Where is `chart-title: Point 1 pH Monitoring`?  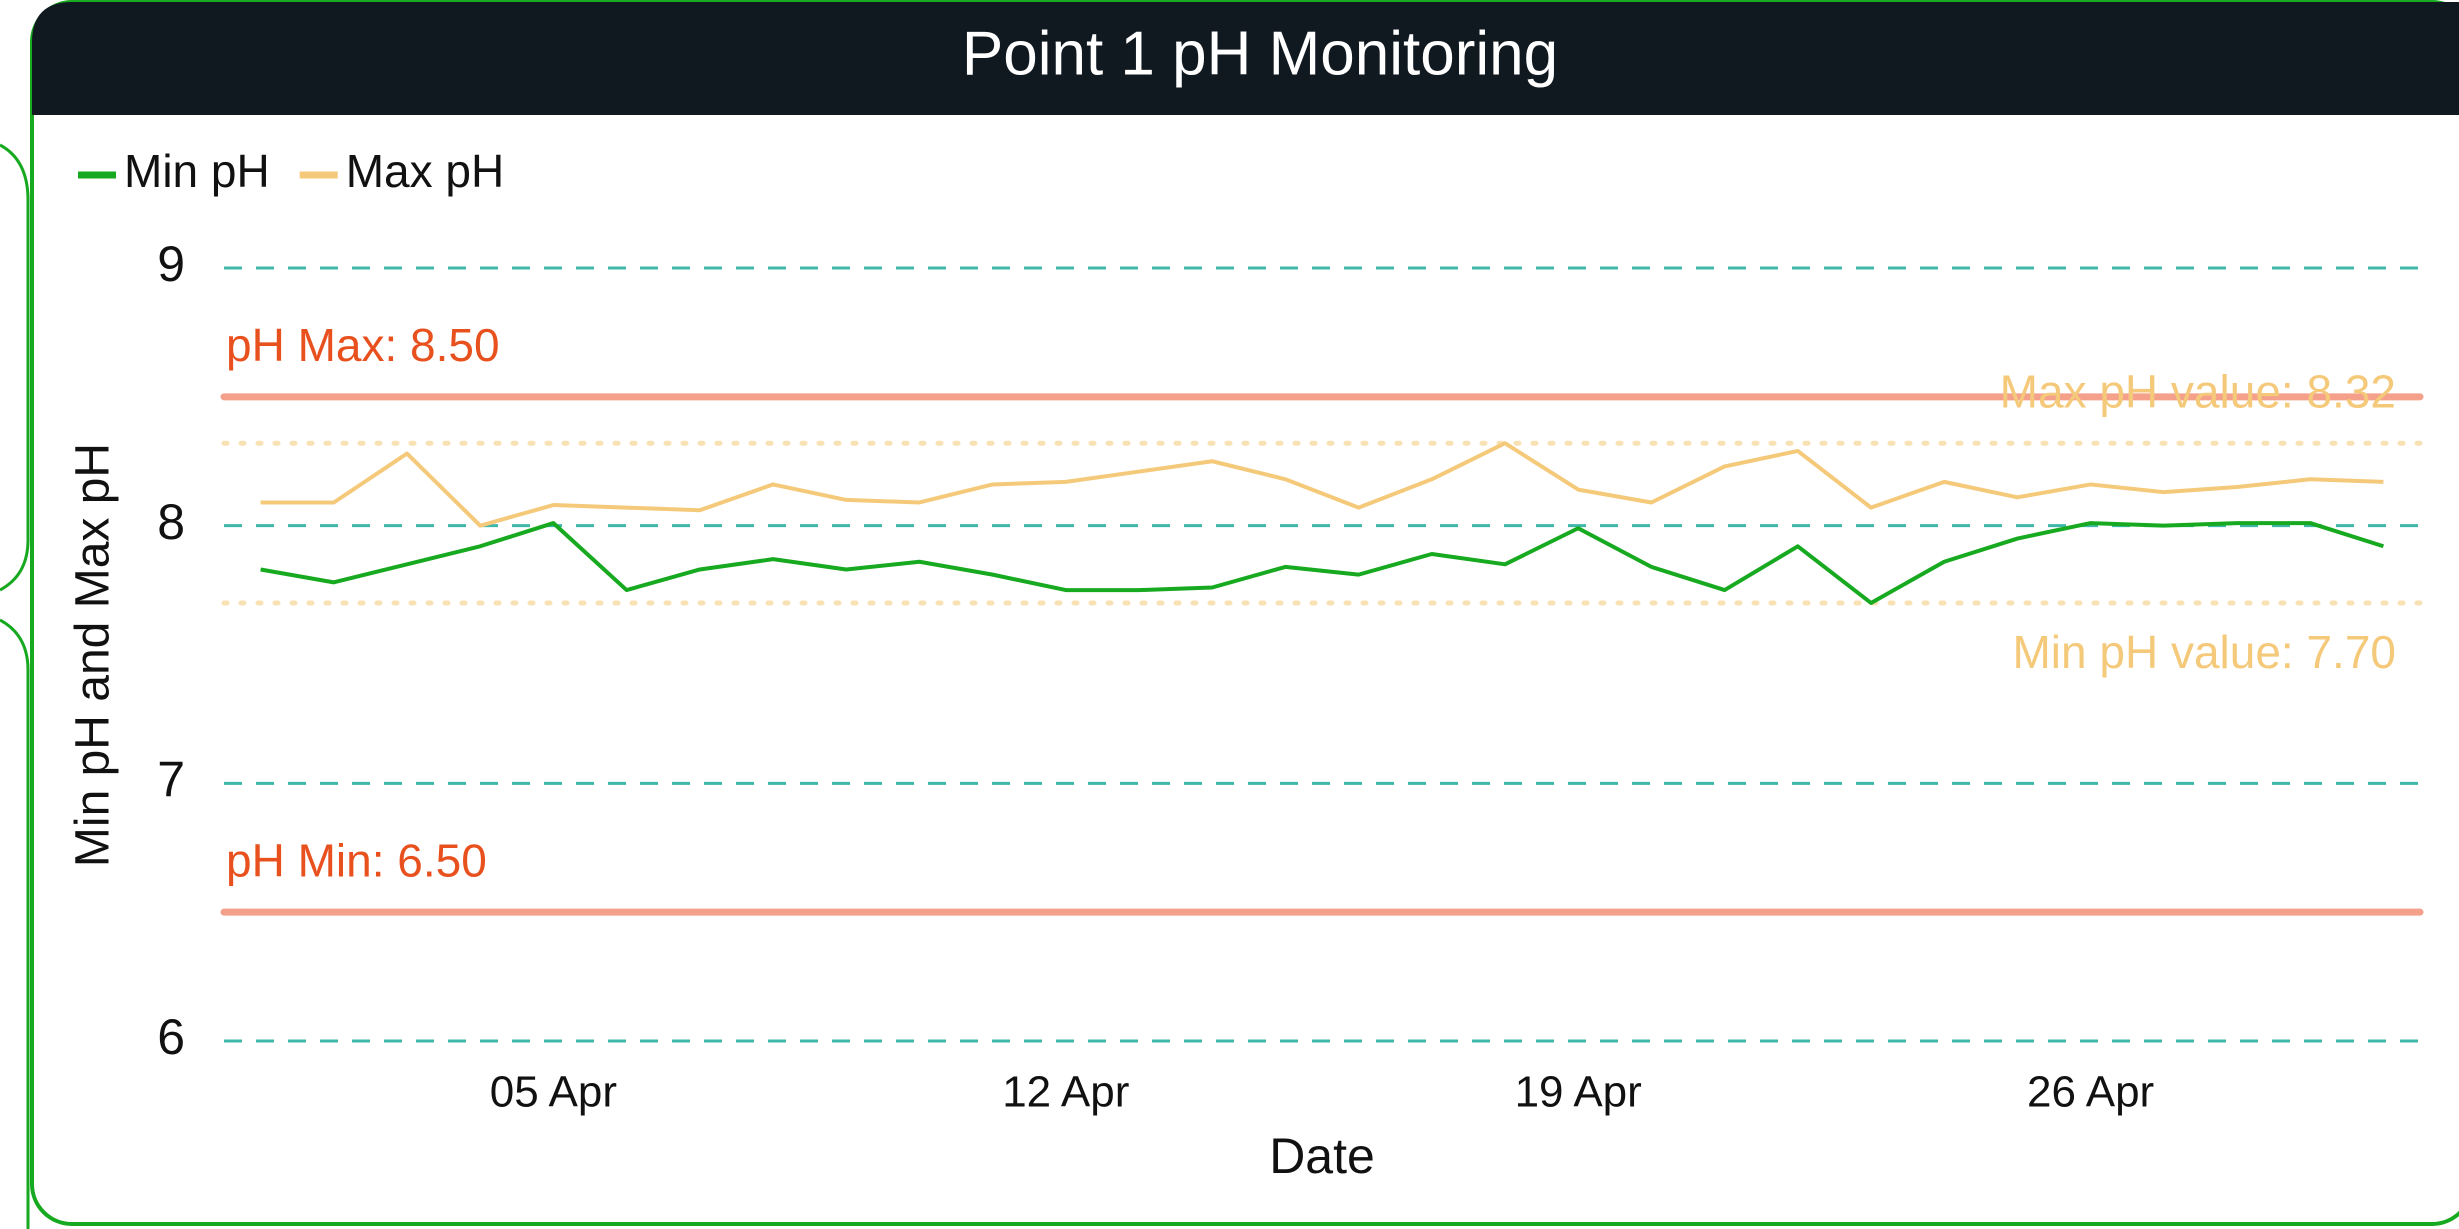
chart-title: Point 1 pH Monitoring is located at coordinates (1260, 53).